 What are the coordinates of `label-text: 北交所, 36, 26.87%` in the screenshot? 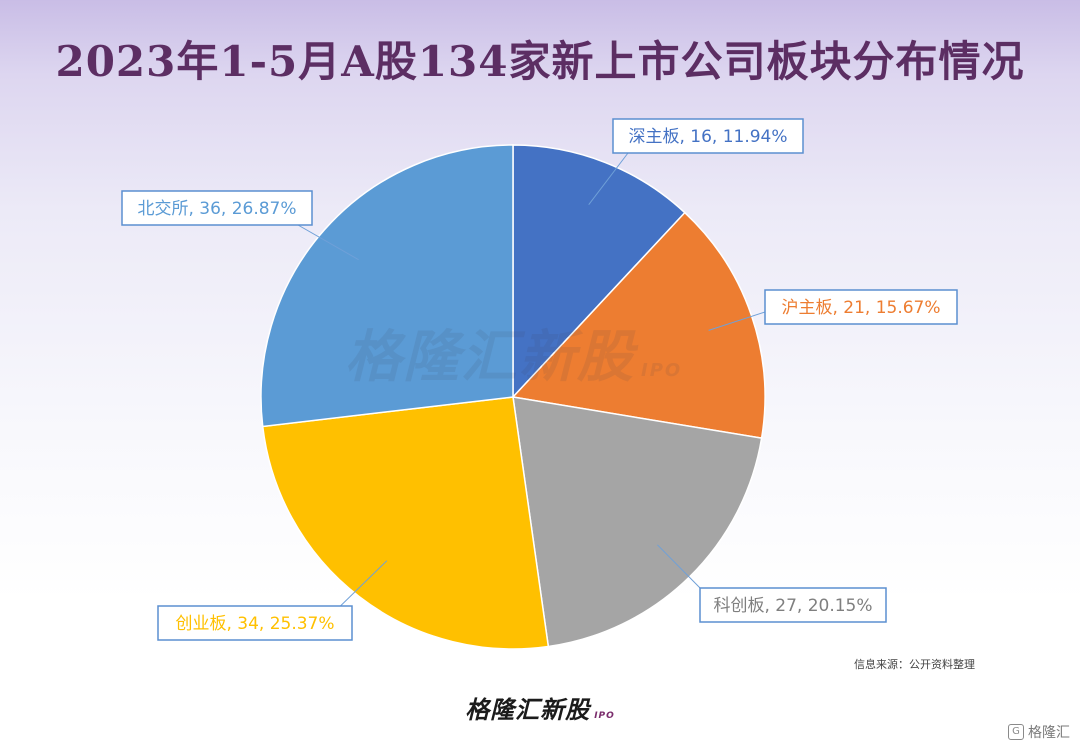 It's located at (216, 209).